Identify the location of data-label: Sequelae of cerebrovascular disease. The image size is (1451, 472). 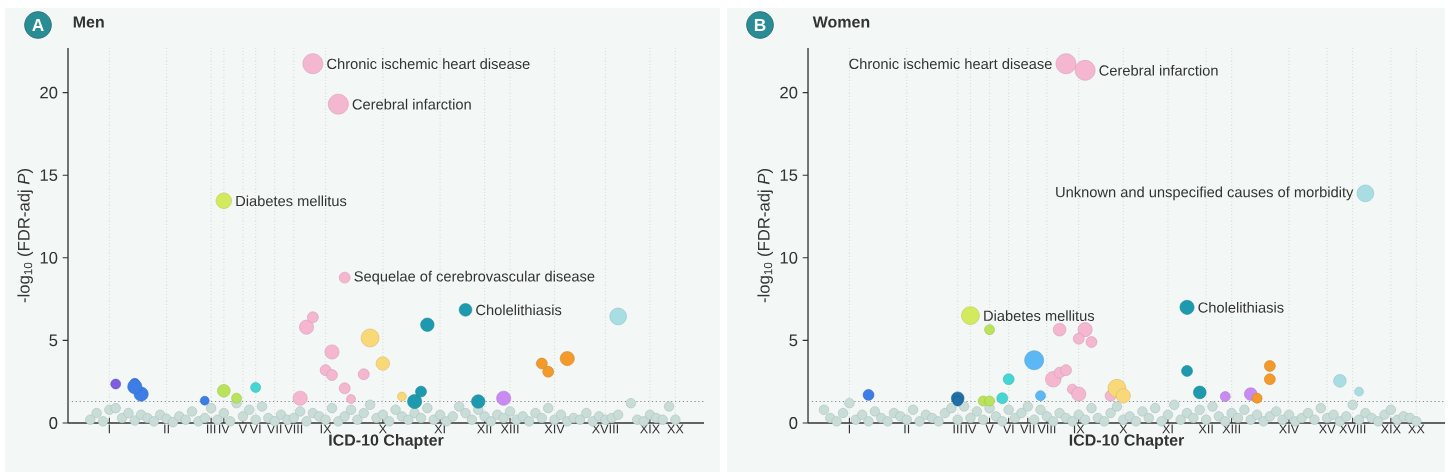
(474, 277).